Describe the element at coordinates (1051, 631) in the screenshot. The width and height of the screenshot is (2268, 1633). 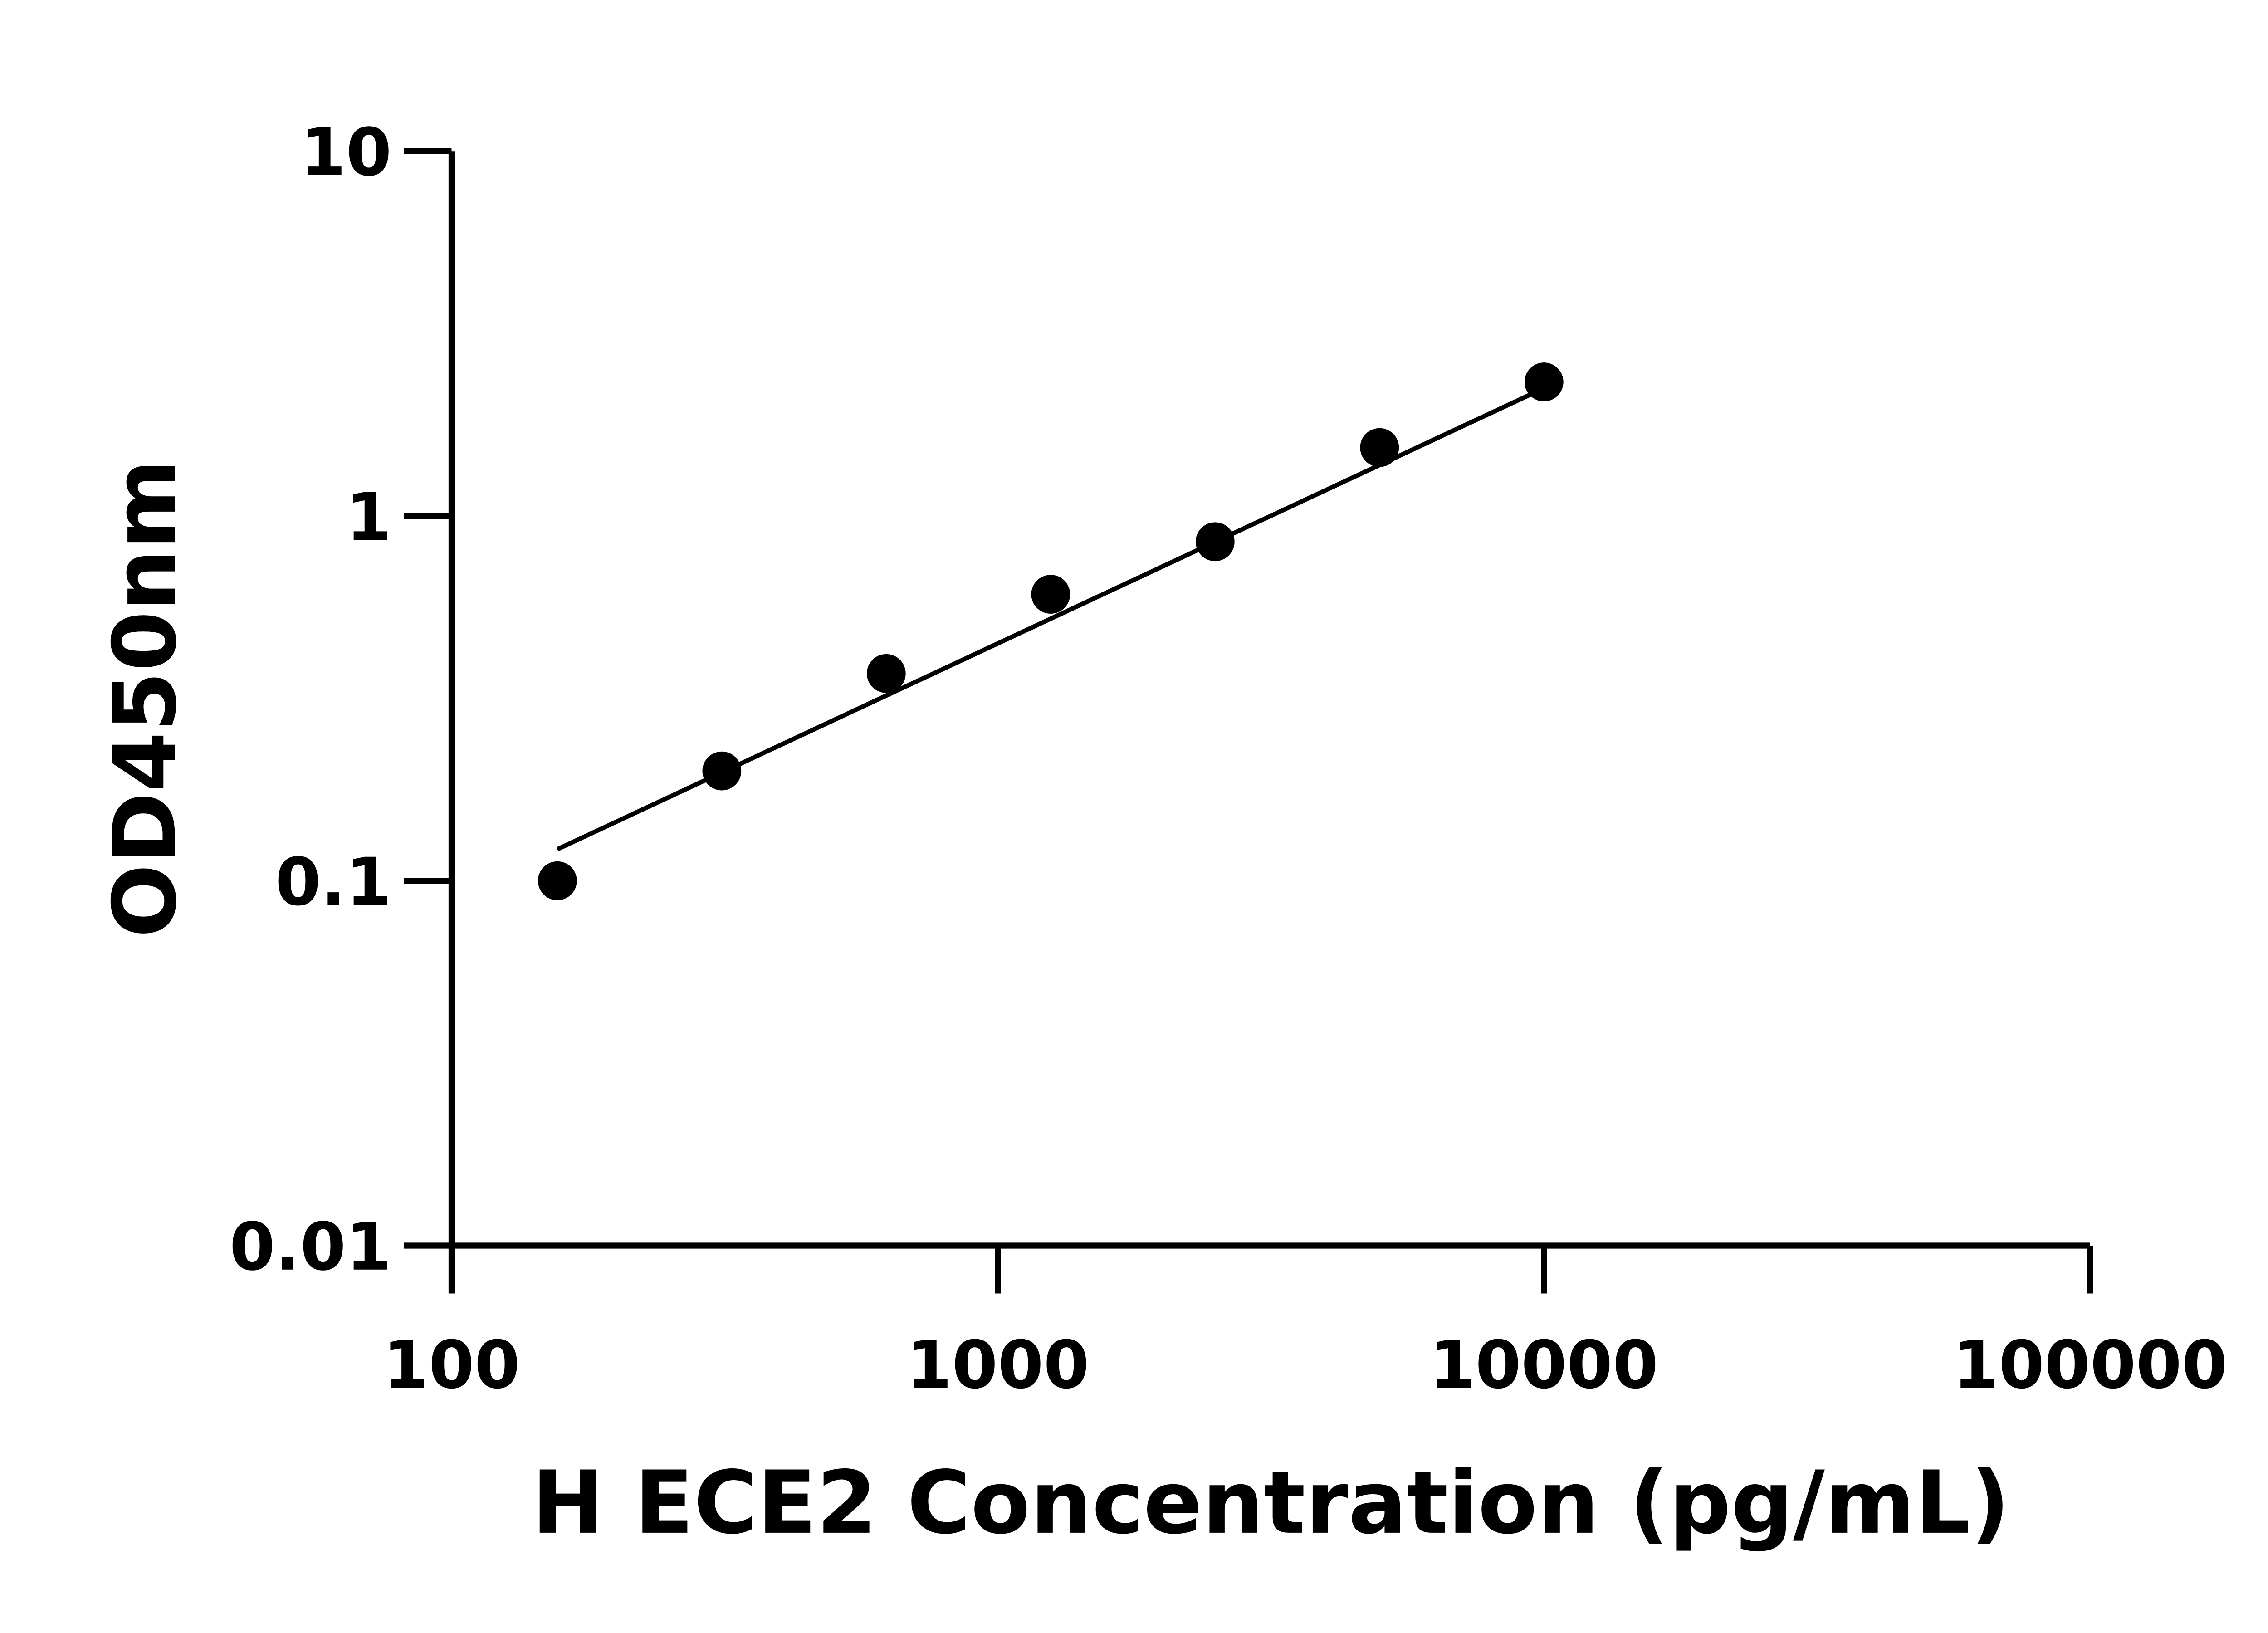
I see `data-marks` at that location.